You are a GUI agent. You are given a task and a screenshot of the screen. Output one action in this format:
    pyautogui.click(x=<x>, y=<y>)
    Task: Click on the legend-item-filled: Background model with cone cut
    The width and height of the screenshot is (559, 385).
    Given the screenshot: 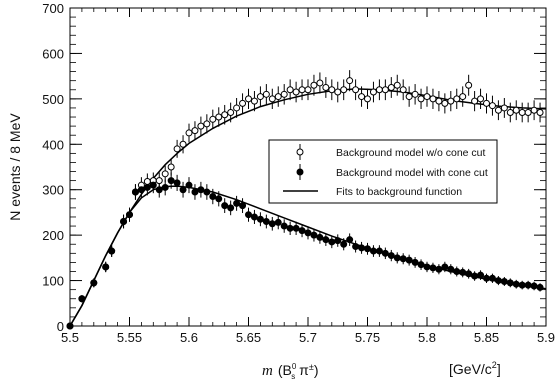 What is the action you would take?
    pyautogui.click(x=392, y=172)
    